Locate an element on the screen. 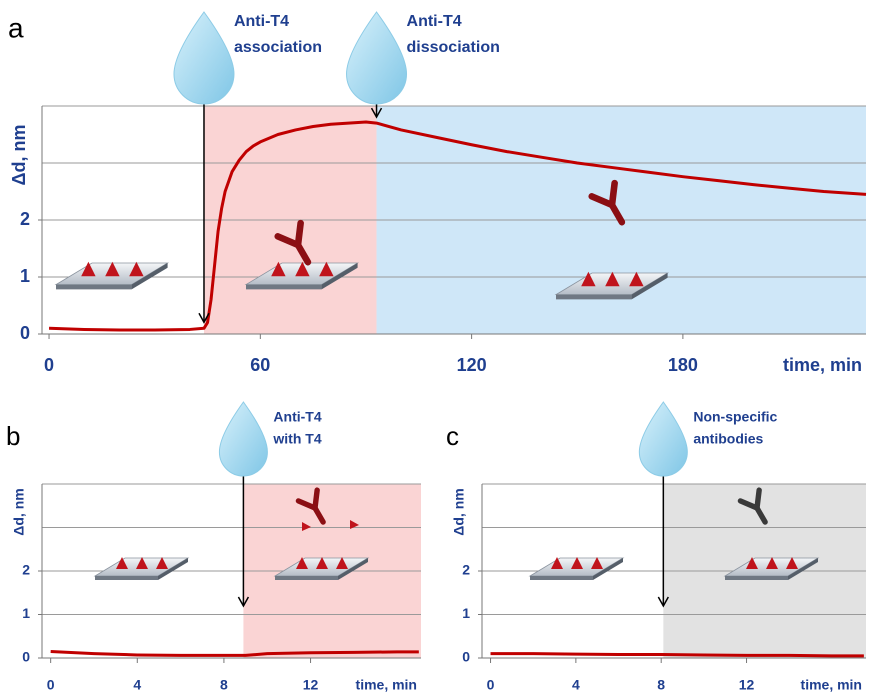 The width and height of the screenshot is (874, 694). x-tick-label: 120 is located at coordinates (472, 365).